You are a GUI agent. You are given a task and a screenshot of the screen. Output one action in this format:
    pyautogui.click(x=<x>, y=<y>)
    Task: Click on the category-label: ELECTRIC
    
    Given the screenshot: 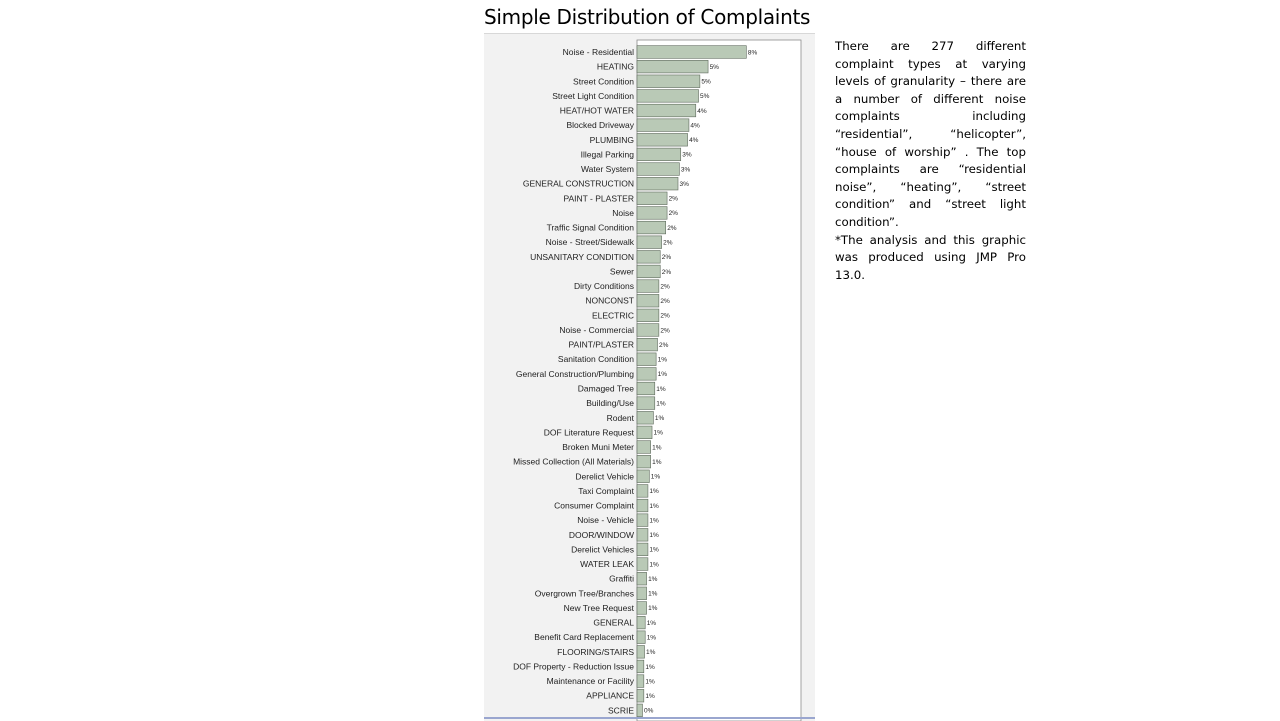 What is the action you would take?
    pyautogui.click(x=613, y=315)
    